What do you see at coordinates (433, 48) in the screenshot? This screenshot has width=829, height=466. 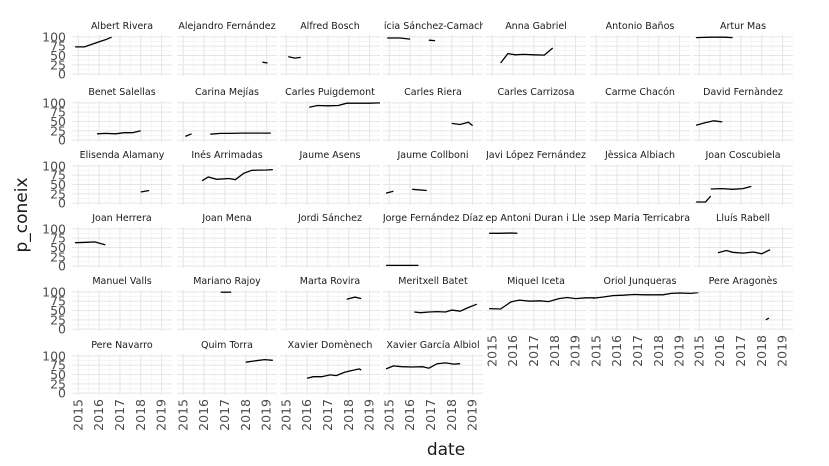 I see `facet-panel: Alícia Sánchez-Camacho` at bounding box center [433, 48].